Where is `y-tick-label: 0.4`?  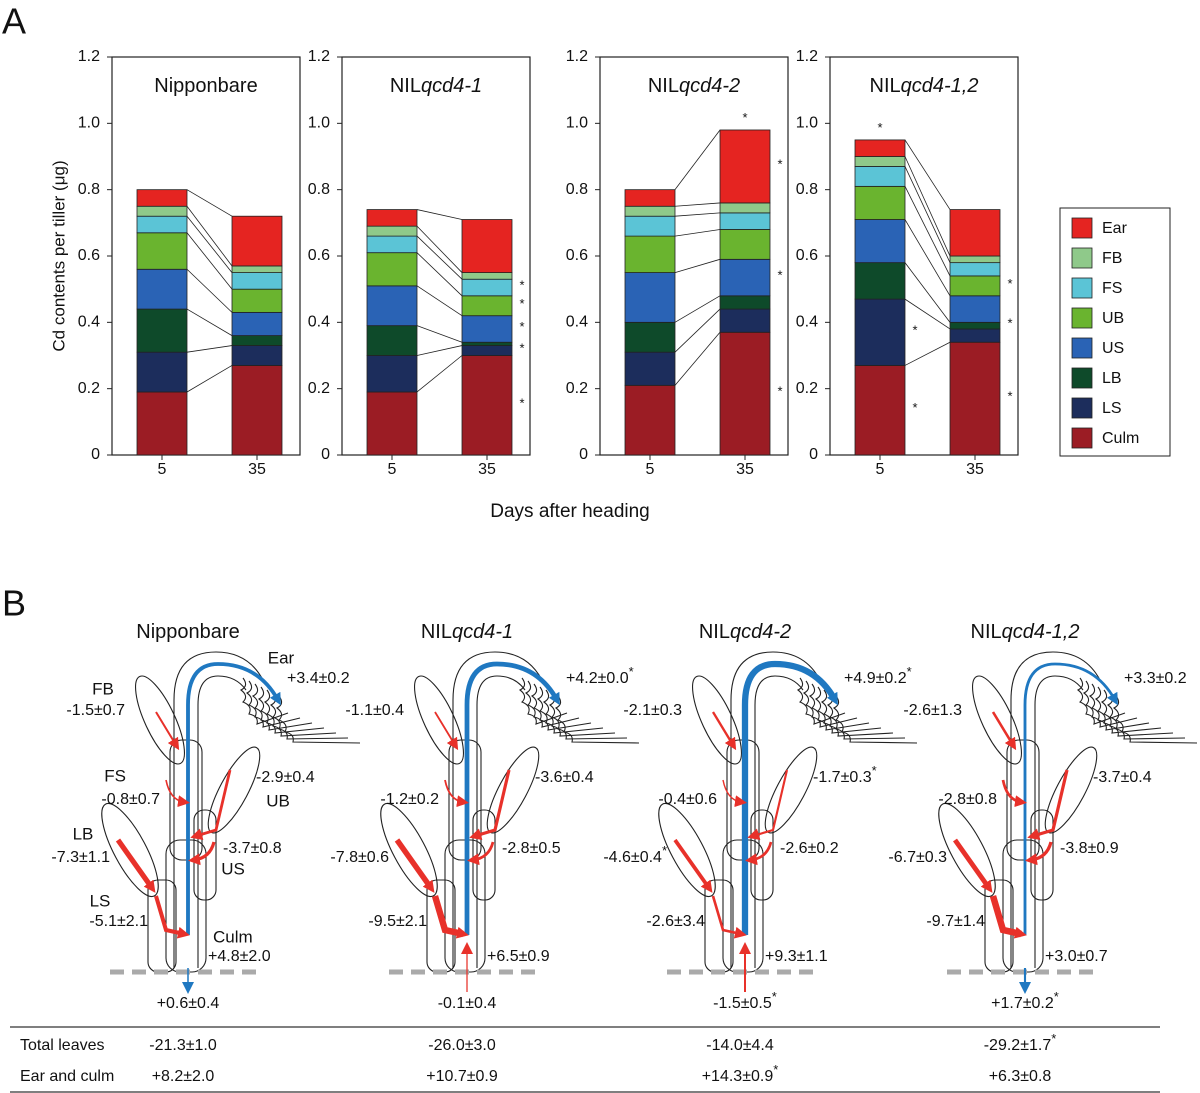 y-tick-label: 0.4 is located at coordinates (577, 322).